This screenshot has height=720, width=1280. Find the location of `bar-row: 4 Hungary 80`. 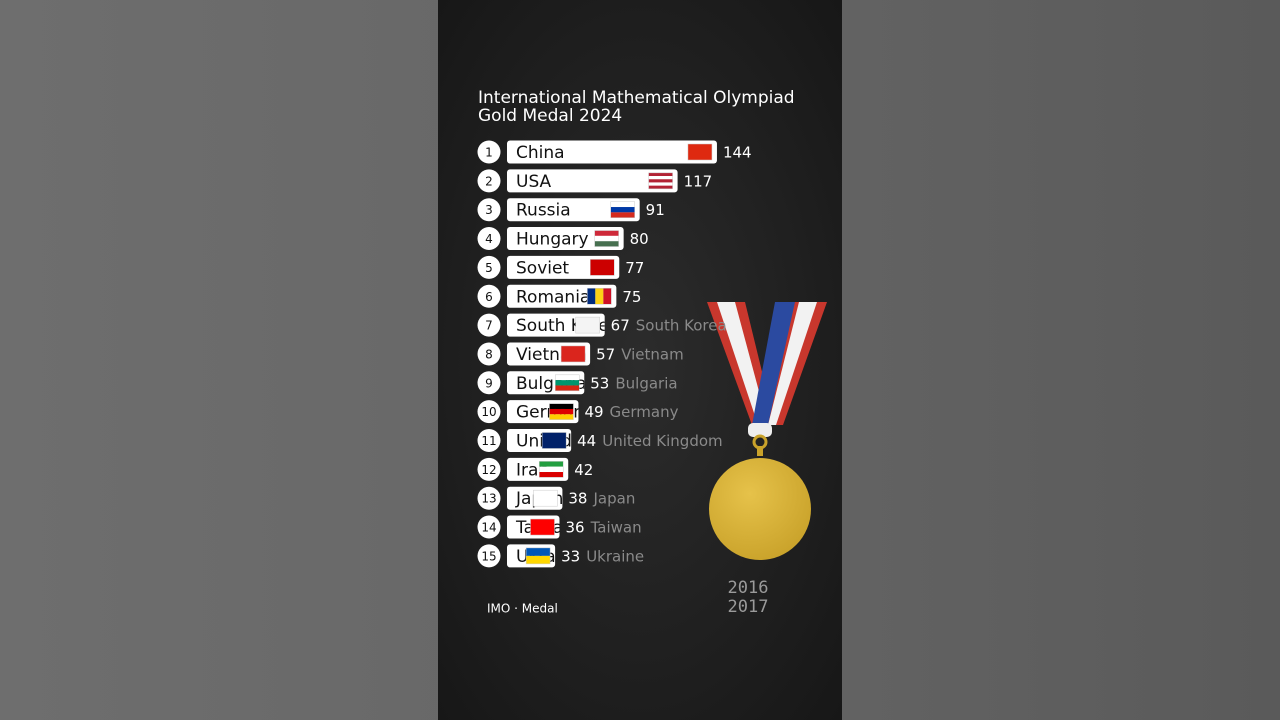

bar-row: 4 Hungary 80 is located at coordinates (563, 239).